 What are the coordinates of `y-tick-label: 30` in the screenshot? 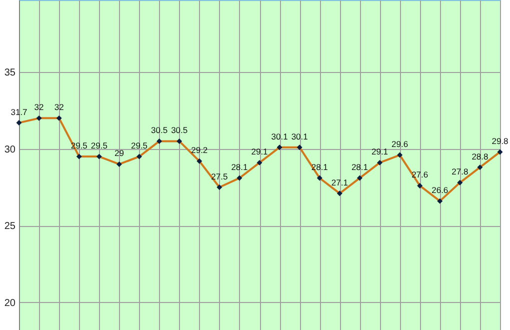 It's located at (10, 150).